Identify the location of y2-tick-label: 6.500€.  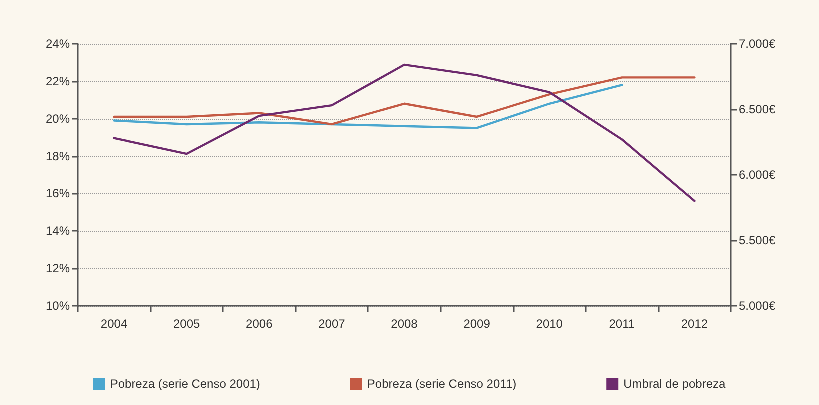
(757, 109).